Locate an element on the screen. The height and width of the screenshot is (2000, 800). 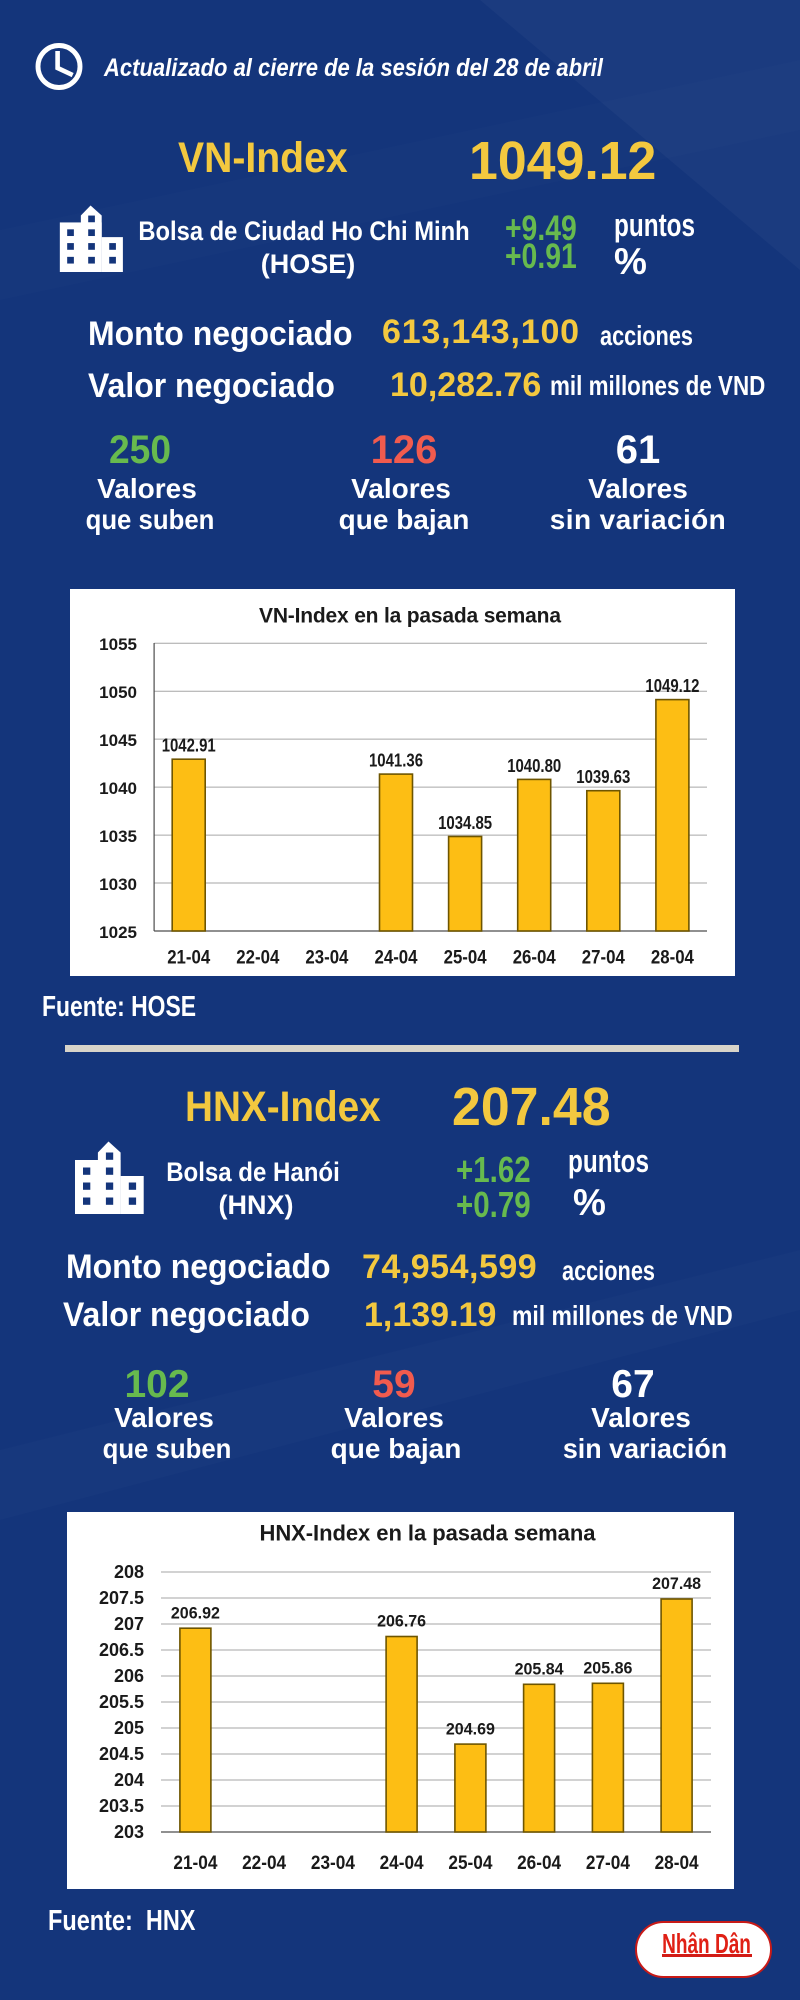
svg-text: 1050 is located at coordinates (118, 692).